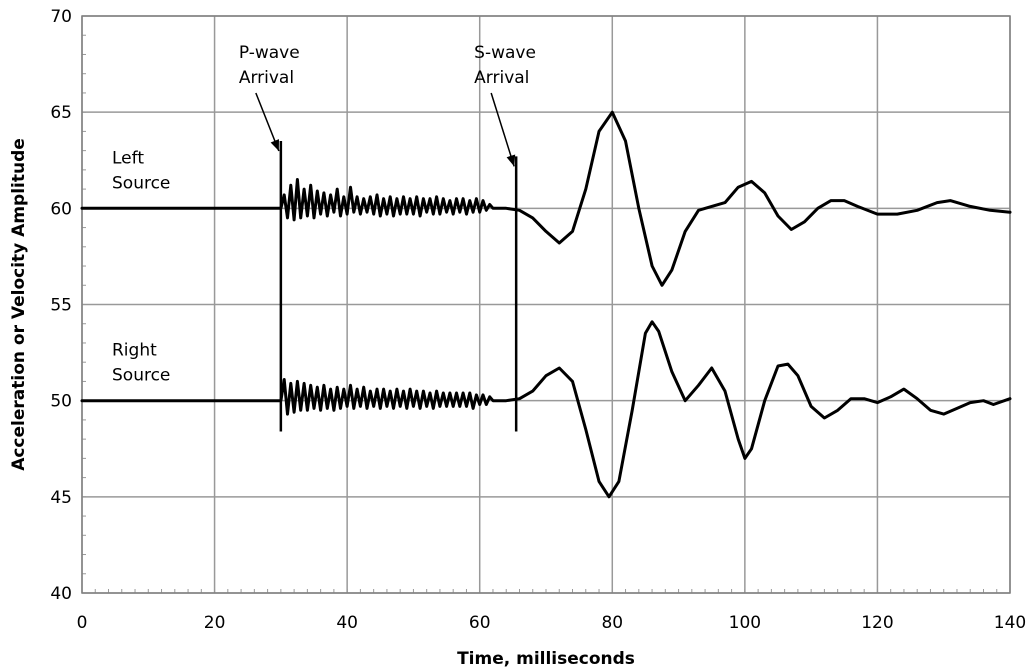 The image size is (1031, 670). I want to click on x-tick-label: 100, so click(745, 623).